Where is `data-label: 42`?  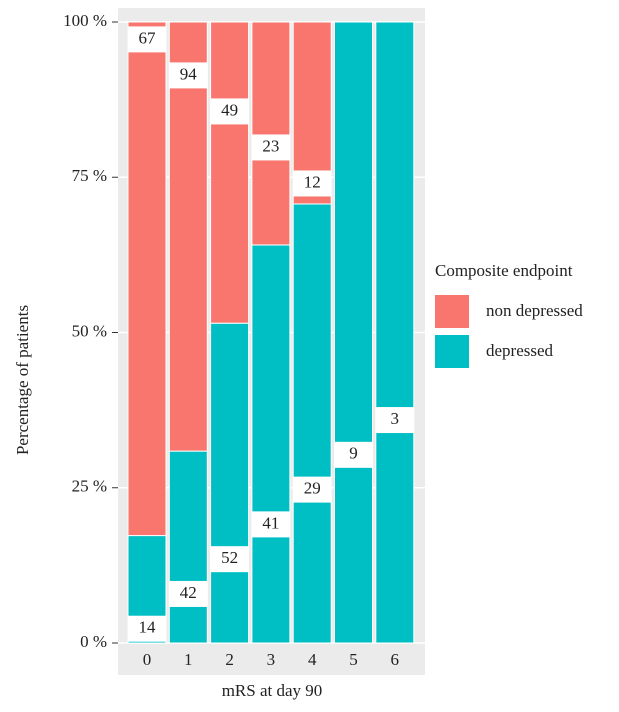
data-label: 42 is located at coordinates (188, 592).